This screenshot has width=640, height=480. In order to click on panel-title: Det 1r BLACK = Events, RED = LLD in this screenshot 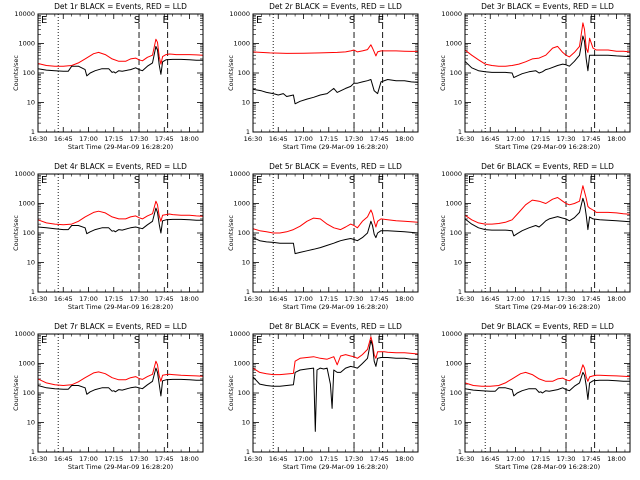, I will do `click(120, 6)`.